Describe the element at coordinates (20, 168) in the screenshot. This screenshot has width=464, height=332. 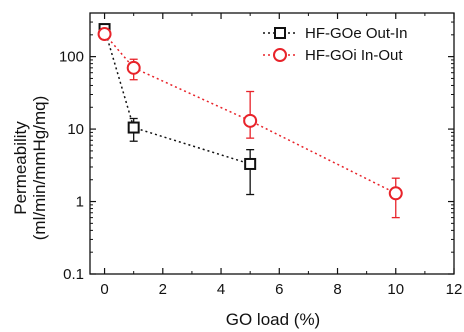
I see `y-axis-title-line1: Permeability` at that location.